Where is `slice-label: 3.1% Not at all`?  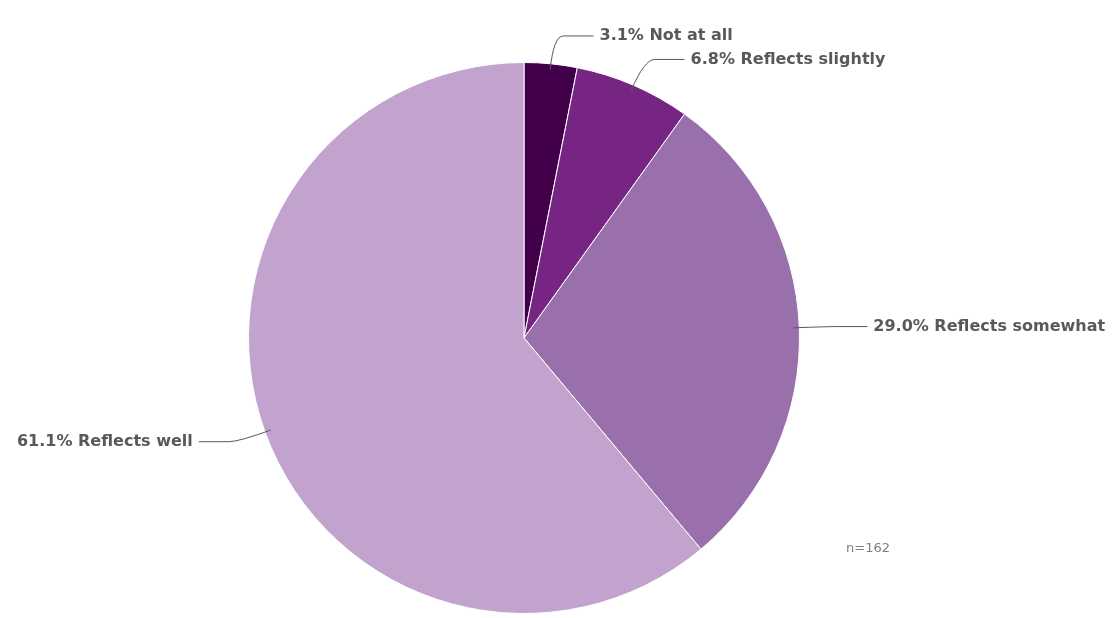 slice-label: 3.1% Not at all is located at coordinates (666, 35).